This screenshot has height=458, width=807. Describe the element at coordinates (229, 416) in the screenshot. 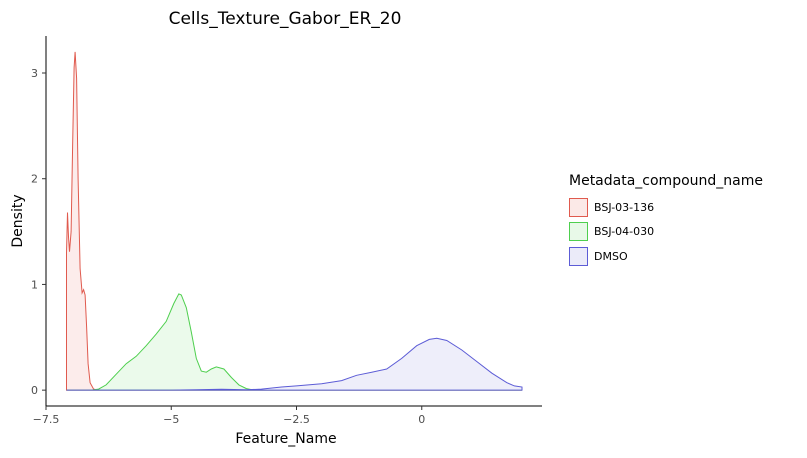

I see `x-axis-ticks: −7.5 −5 −2.5 0` at that location.